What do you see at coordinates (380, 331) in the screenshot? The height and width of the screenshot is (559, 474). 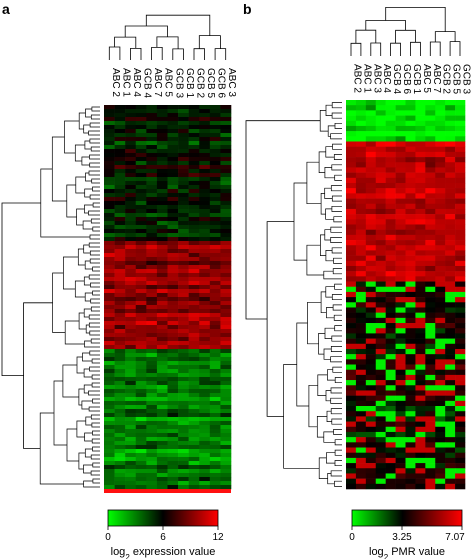 I see `panel-b-cell-r44-c3` at bounding box center [380, 331].